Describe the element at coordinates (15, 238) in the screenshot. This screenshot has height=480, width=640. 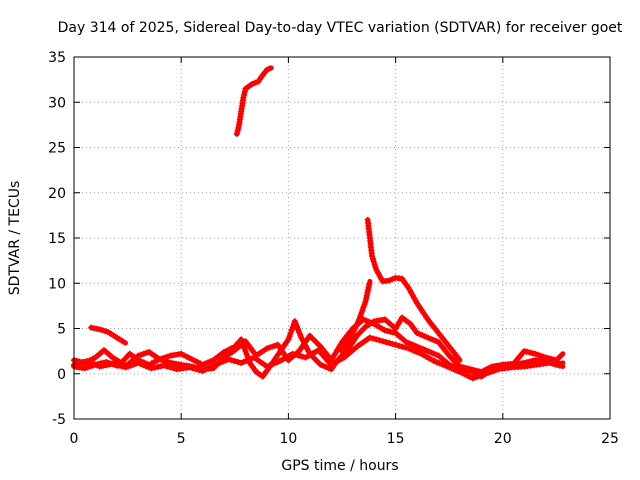
I see `y-axis-label: SDTVAR / TECUs` at that location.